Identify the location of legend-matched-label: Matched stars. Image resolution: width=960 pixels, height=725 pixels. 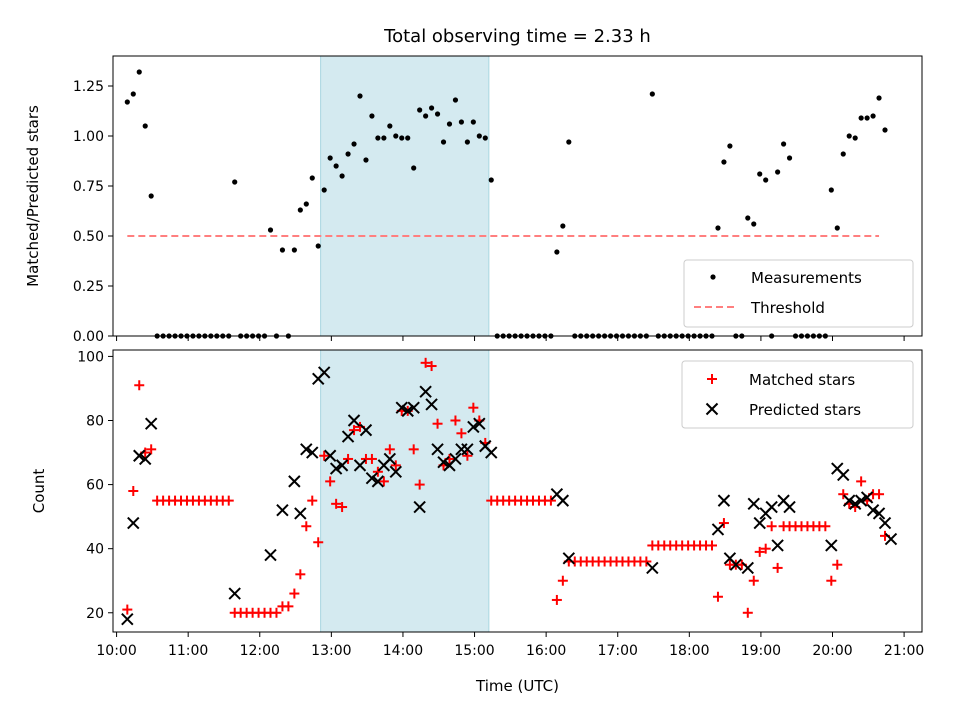
(802, 380).